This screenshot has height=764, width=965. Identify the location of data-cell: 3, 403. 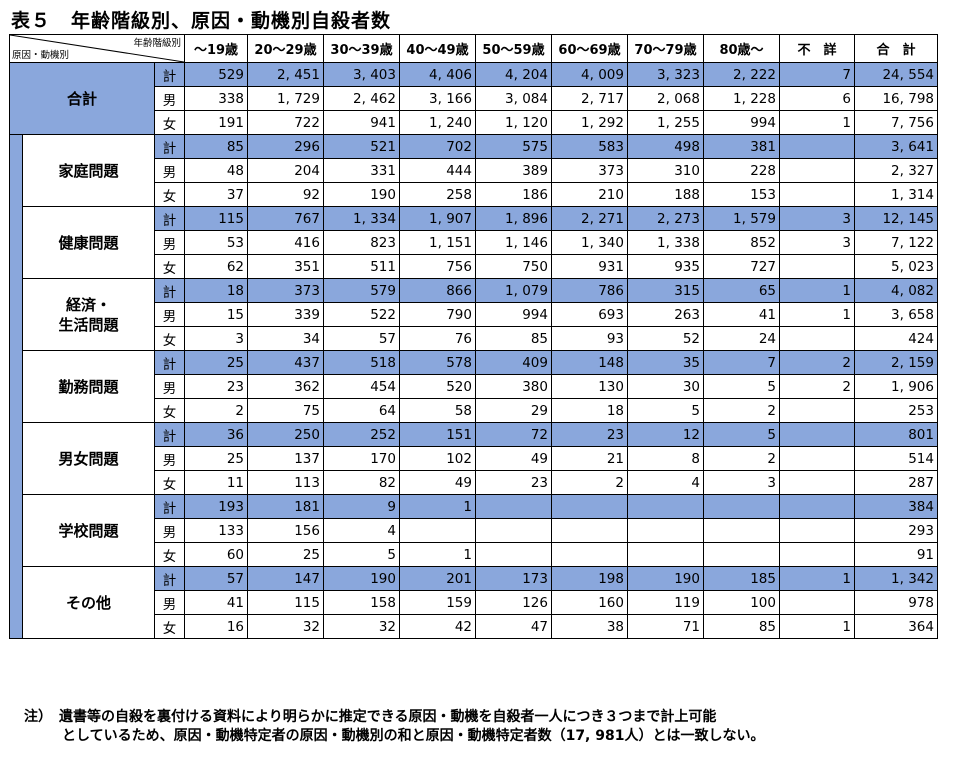
(361, 74).